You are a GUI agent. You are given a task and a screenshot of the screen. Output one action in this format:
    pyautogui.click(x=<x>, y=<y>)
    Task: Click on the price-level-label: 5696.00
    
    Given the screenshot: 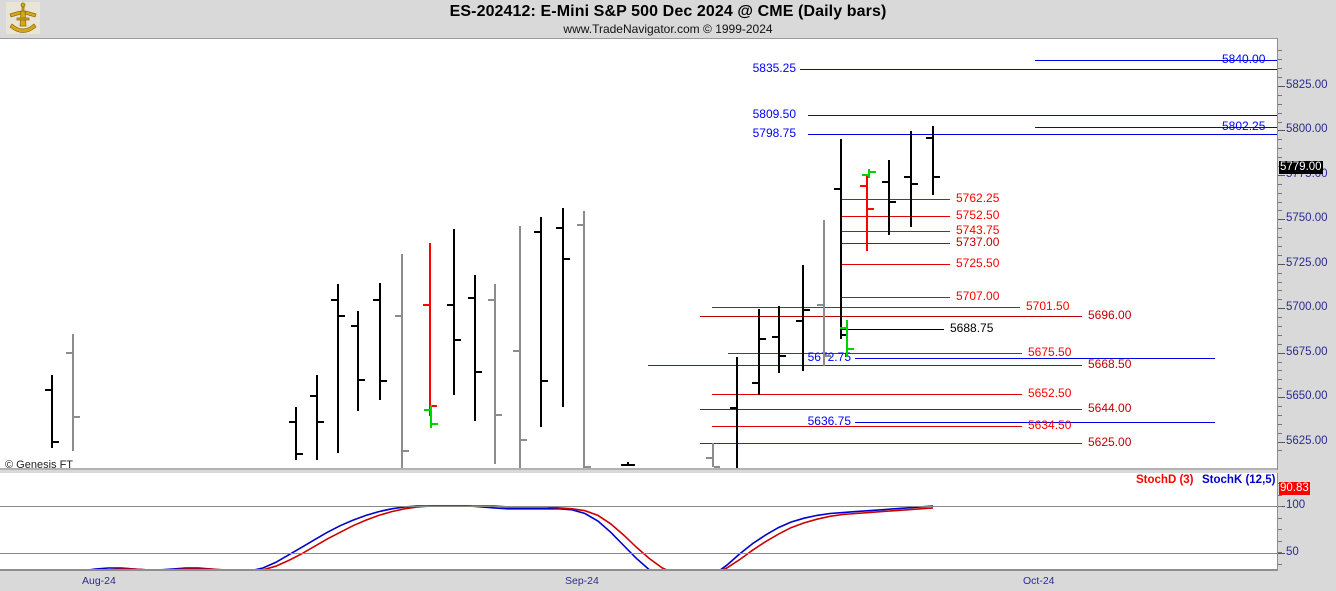 What is the action you would take?
    pyautogui.click(x=1110, y=315)
    